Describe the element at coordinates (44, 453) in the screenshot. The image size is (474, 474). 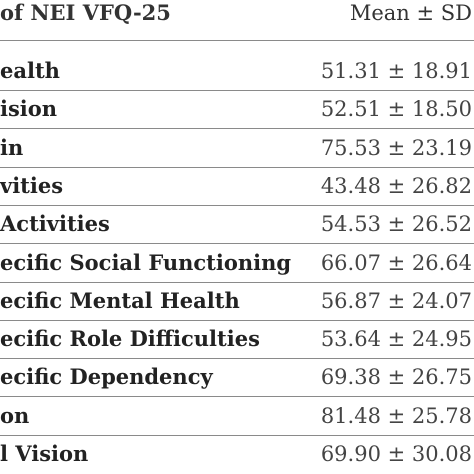
I see `row-label: l Vision` at that location.